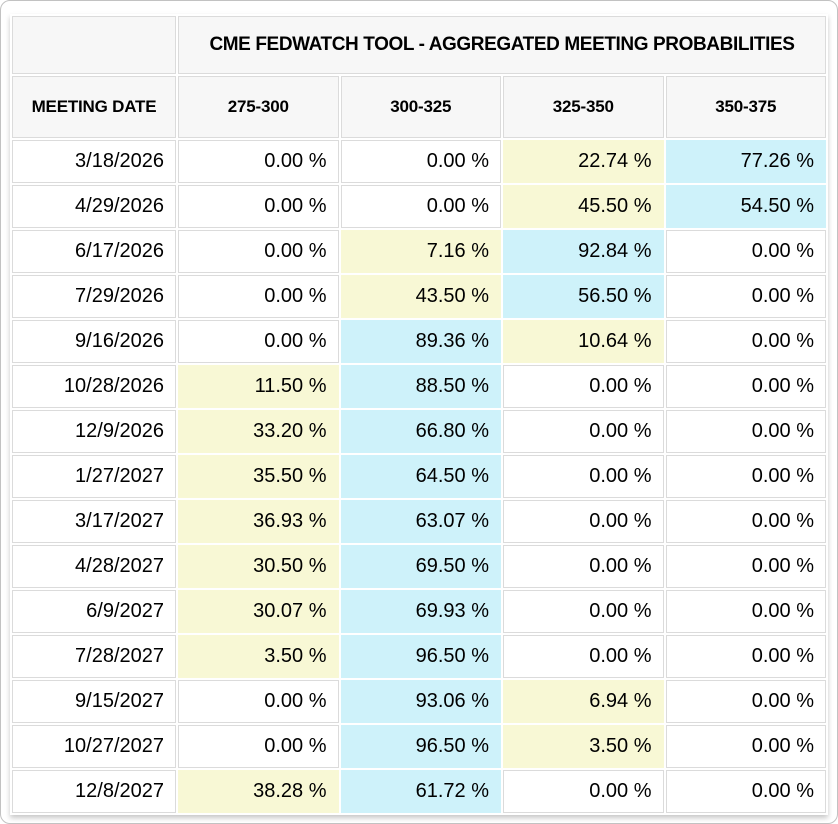 This screenshot has width=838, height=824. What do you see at coordinates (94, 341) in the screenshot?
I see `meeting-date-cell: 9/16/2026` at bounding box center [94, 341].